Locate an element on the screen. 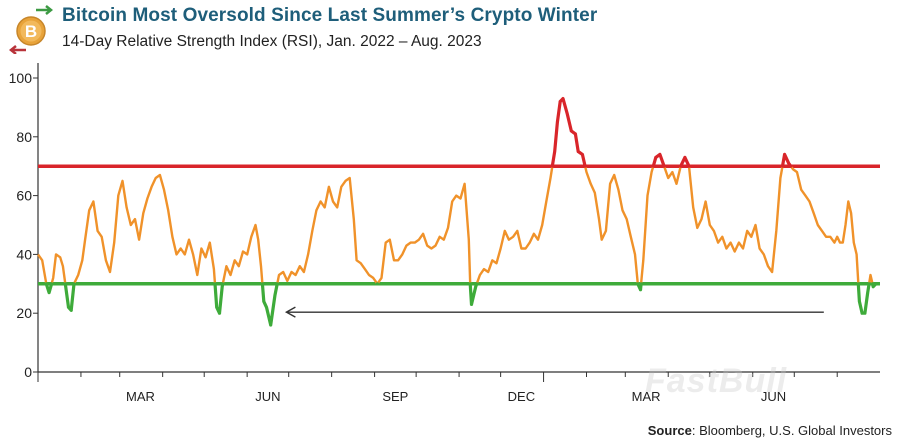 The image size is (900, 443). y-tick-label: 60 is located at coordinates (24, 196).